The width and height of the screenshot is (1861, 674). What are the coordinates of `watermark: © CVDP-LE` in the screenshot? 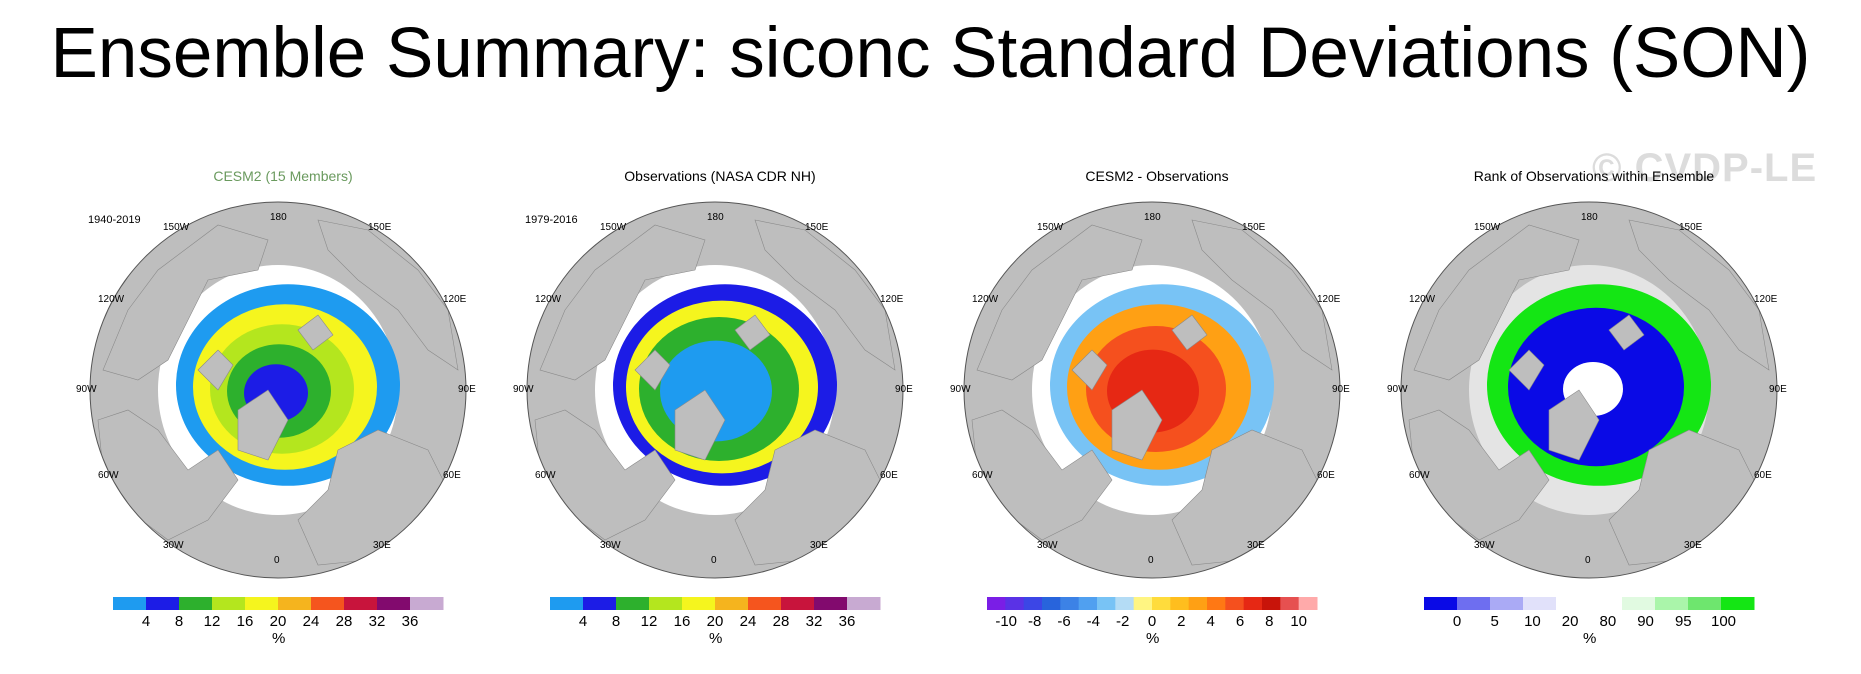 It's located at (1705, 168).